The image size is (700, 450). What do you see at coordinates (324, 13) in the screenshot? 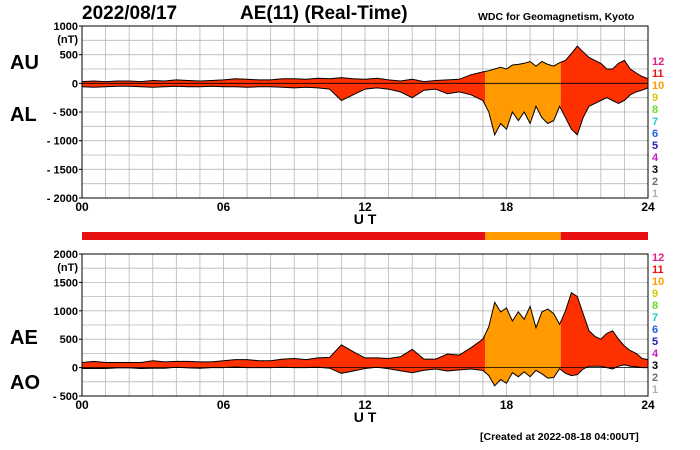
I see `chart-title: AE(11) (Real-Time)` at bounding box center [324, 13].